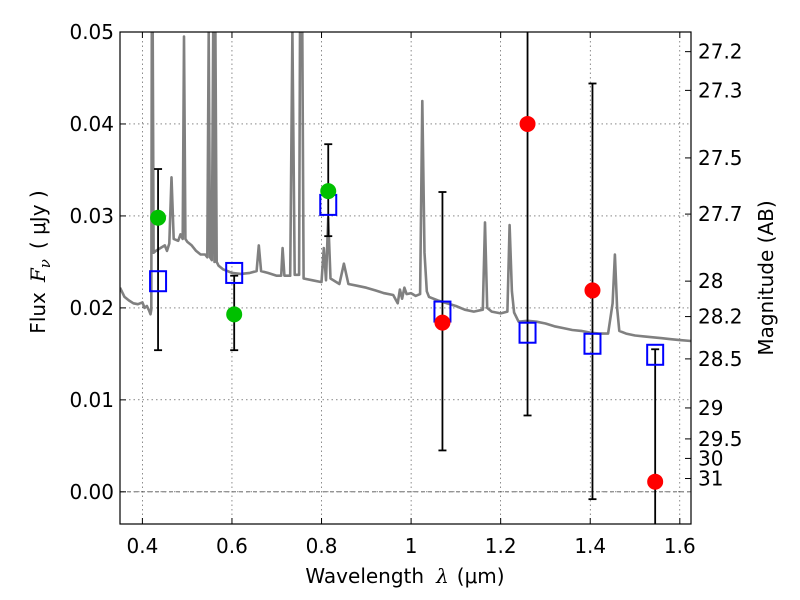  I want to click on x-tick-label: 1.2, so click(501, 546).